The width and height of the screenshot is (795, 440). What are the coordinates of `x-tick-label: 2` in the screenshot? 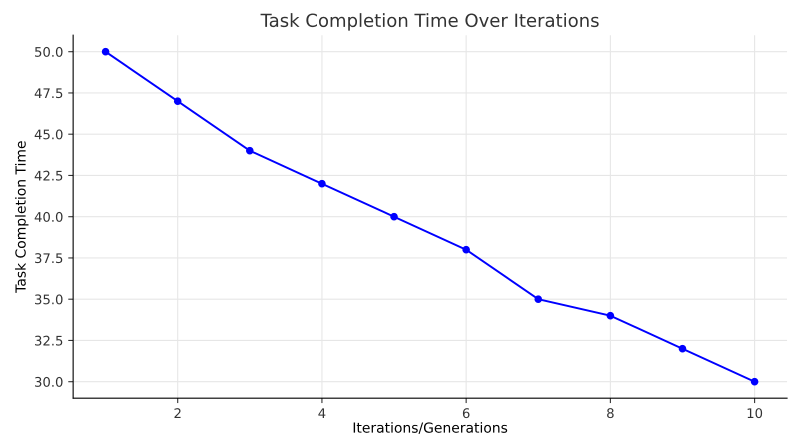 It's located at (177, 413).